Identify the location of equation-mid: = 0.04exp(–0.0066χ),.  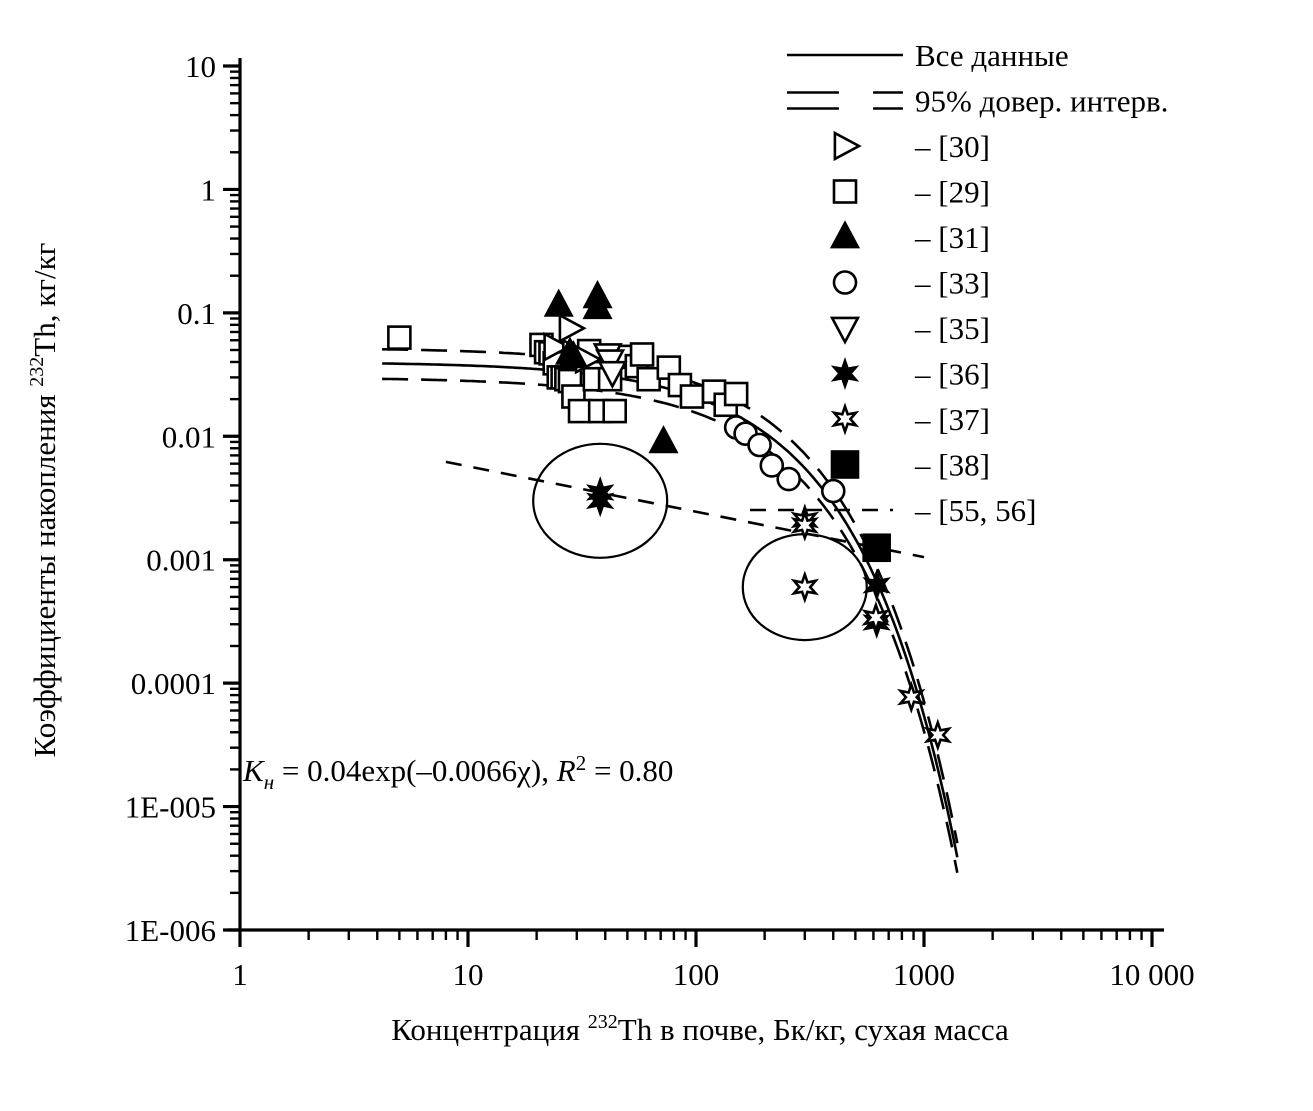
(415, 770).